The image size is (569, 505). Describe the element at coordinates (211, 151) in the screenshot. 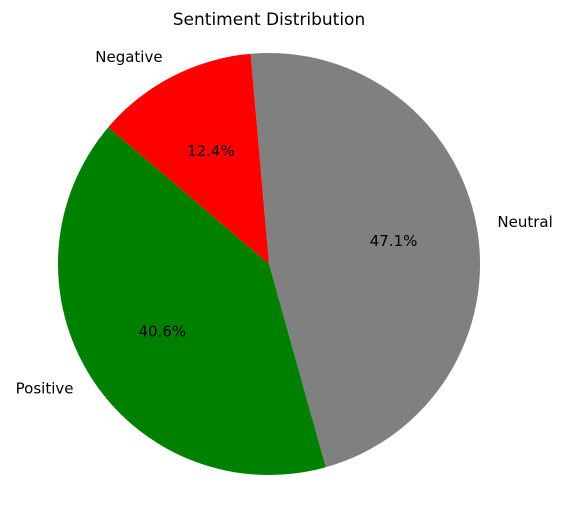

I see `pct-label-negative: 12.4%` at that location.